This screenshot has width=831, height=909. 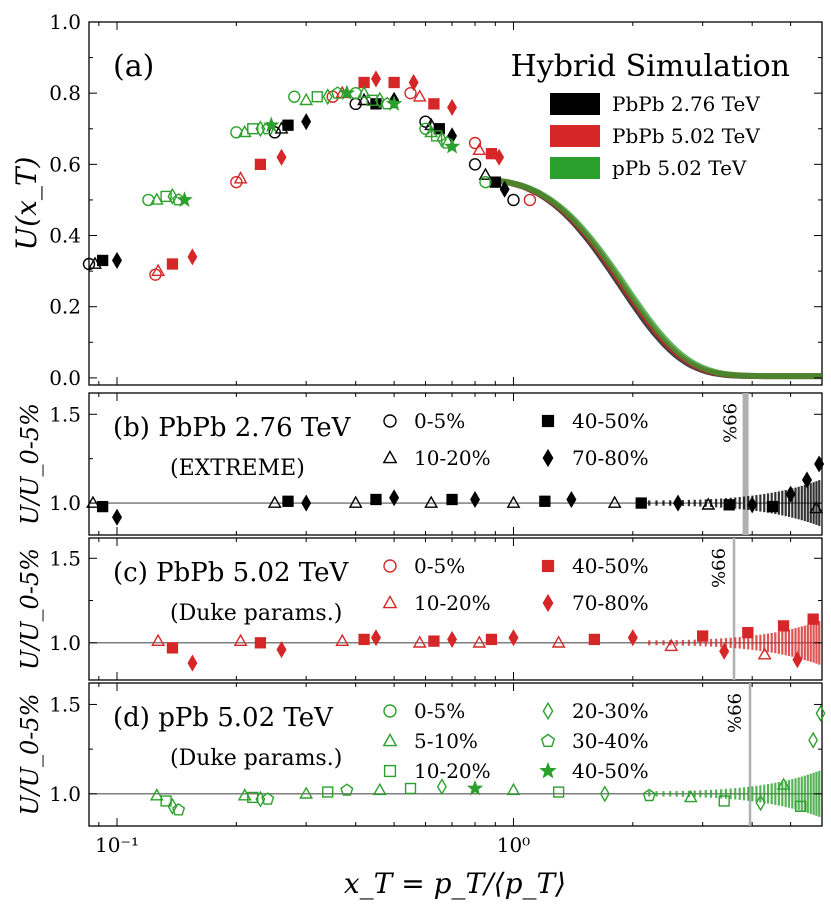 What do you see at coordinates (610, 741) in the screenshot?
I see `legend-entry-label: 30-40%` at bounding box center [610, 741].